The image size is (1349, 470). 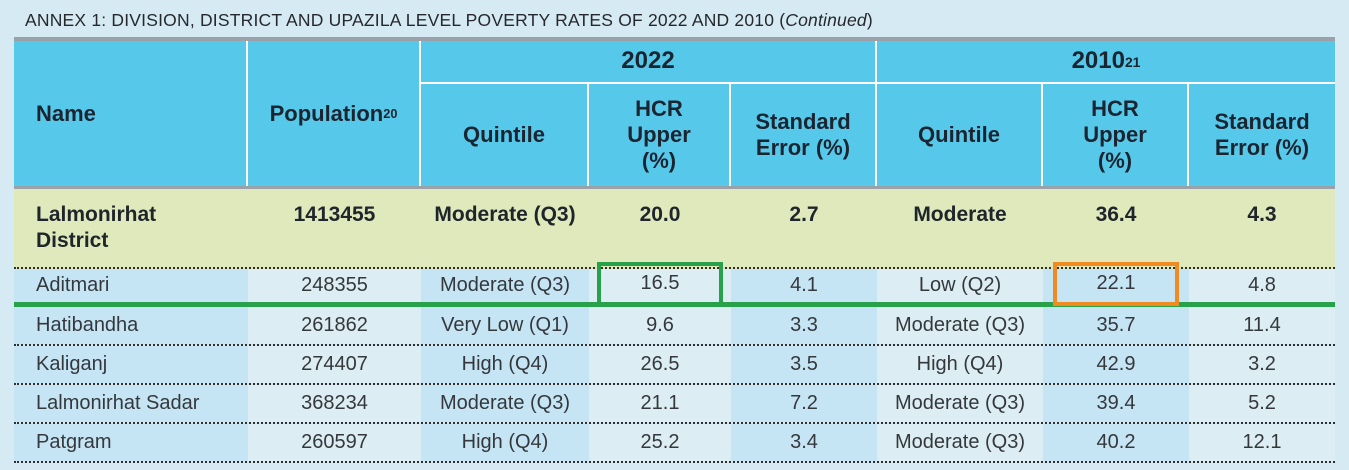 What do you see at coordinates (505, 214) in the screenshot?
I see `cell-district-q2022: Moderate (Q3)` at bounding box center [505, 214].